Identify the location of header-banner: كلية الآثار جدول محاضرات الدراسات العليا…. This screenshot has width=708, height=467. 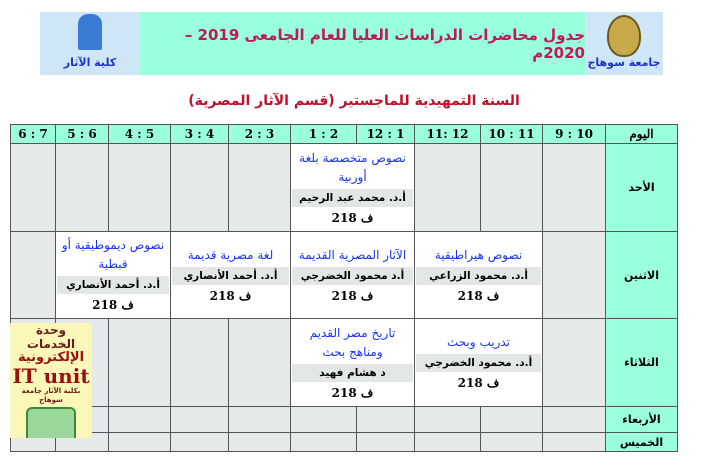
(351, 43).